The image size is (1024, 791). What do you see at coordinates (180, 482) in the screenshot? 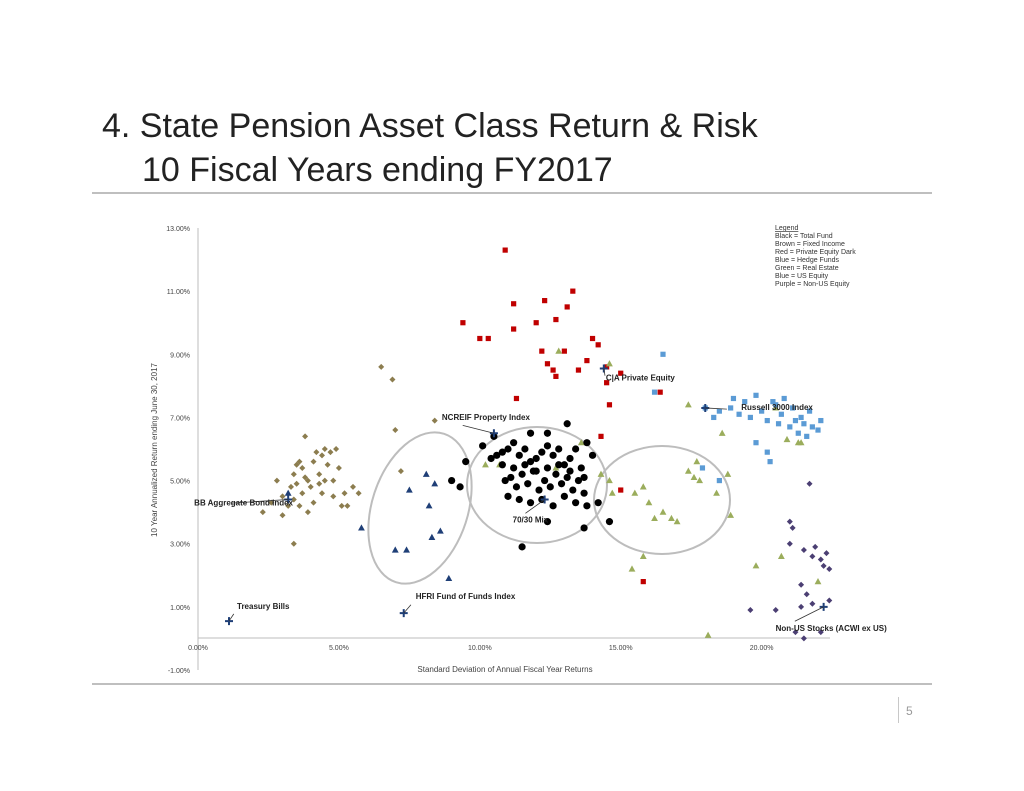
I see `y-tick-label: 5.00%` at bounding box center [180, 482].